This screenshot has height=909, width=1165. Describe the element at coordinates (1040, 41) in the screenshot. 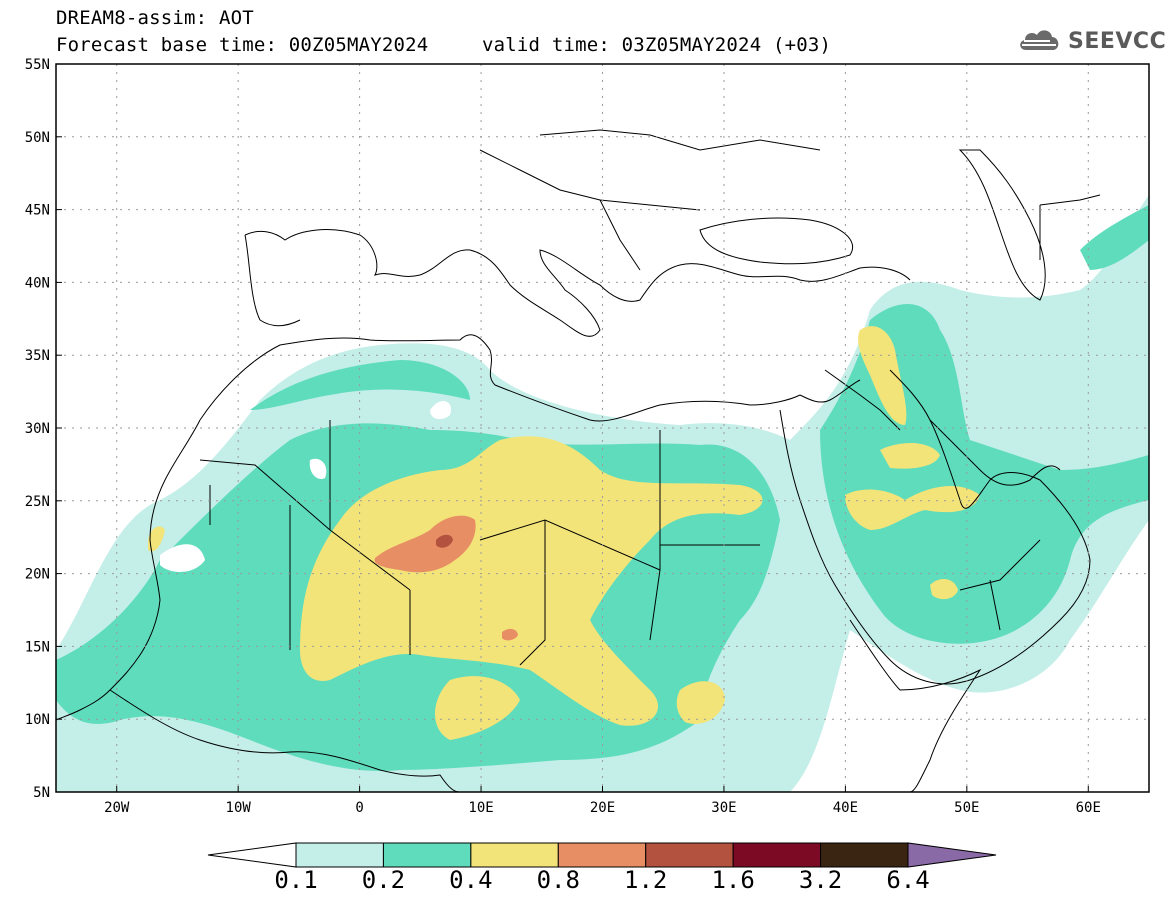

I see `cloud-icon` at that location.